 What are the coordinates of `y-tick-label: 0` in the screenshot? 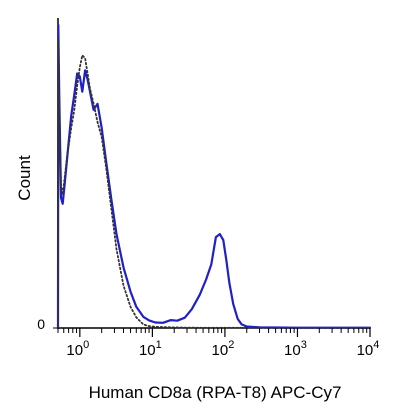 It's located at (41, 324).